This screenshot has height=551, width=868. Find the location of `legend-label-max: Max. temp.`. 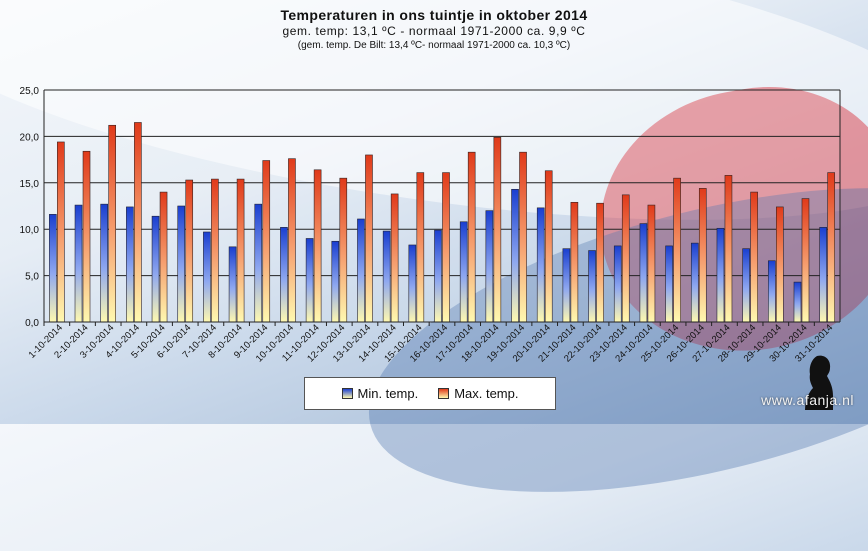

legend-label-max: Max. temp. is located at coordinates (486, 393).